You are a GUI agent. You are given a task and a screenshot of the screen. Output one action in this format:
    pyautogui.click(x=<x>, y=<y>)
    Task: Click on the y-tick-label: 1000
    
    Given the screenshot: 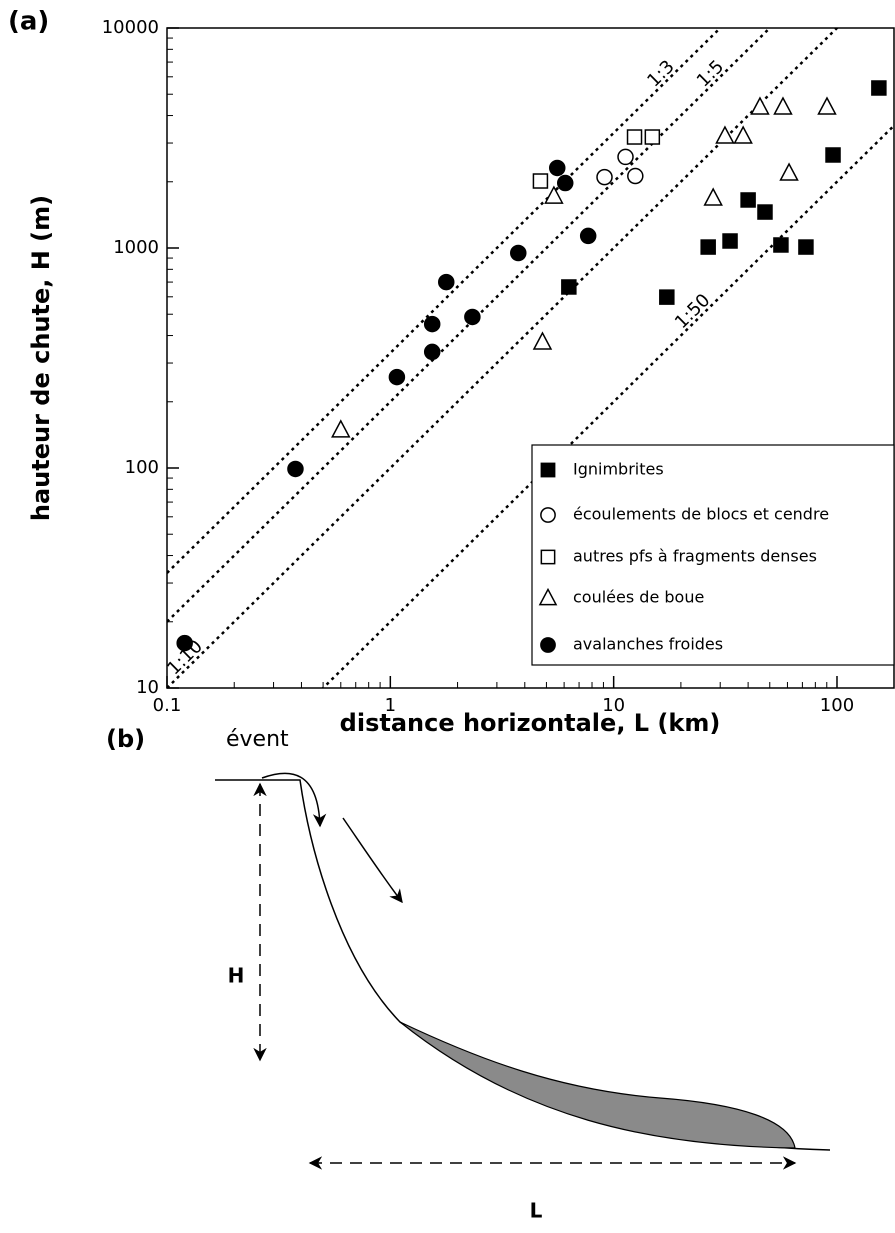 What is the action you would take?
    pyautogui.click(x=136, y=247)
    